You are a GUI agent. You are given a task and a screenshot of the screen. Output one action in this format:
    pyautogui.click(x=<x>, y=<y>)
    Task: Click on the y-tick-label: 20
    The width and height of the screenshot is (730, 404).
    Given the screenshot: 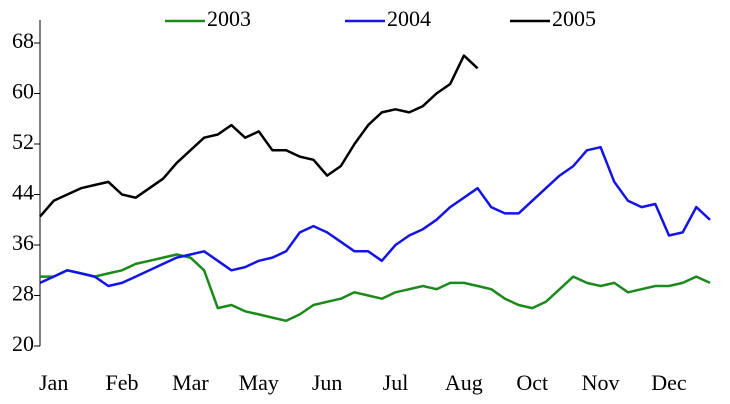 What is the action you would take?
    pyautogui.click(x=23, y=343)
    